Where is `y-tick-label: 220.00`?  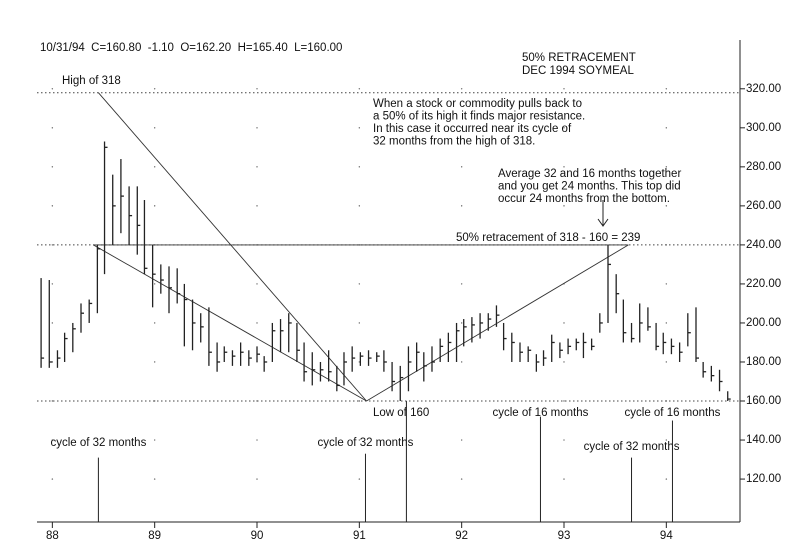 y-tick-label: 220.00 is located at coordinates (763, 284).